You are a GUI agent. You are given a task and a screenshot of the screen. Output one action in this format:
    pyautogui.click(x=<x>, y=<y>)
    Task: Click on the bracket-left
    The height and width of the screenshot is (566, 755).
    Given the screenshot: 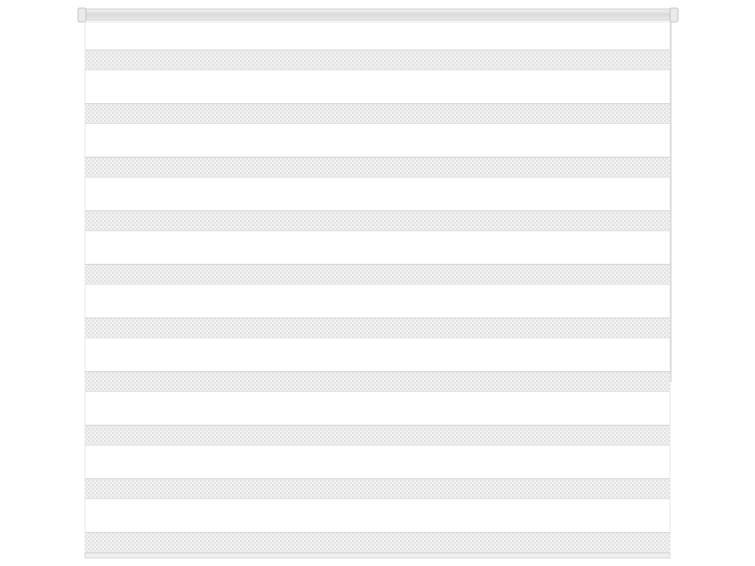 What is the action you would take?
    pyautogui.click(x=82, y=15)
    